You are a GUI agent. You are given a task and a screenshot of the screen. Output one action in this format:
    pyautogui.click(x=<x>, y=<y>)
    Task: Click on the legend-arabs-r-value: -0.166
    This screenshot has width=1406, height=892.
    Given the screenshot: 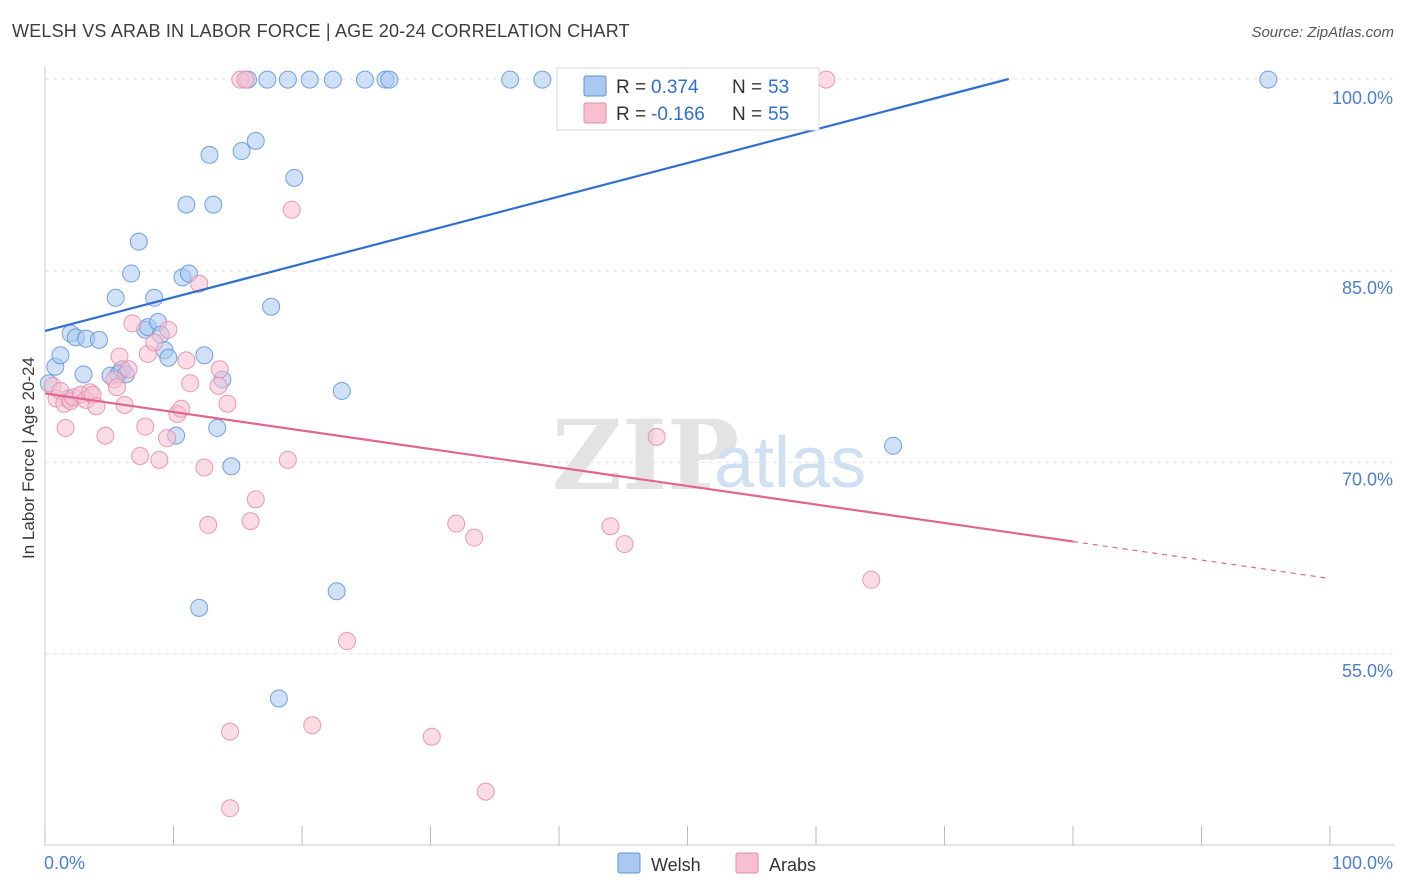 What is the action you would take?
    pyautogui.click(x=678, y=114)
    